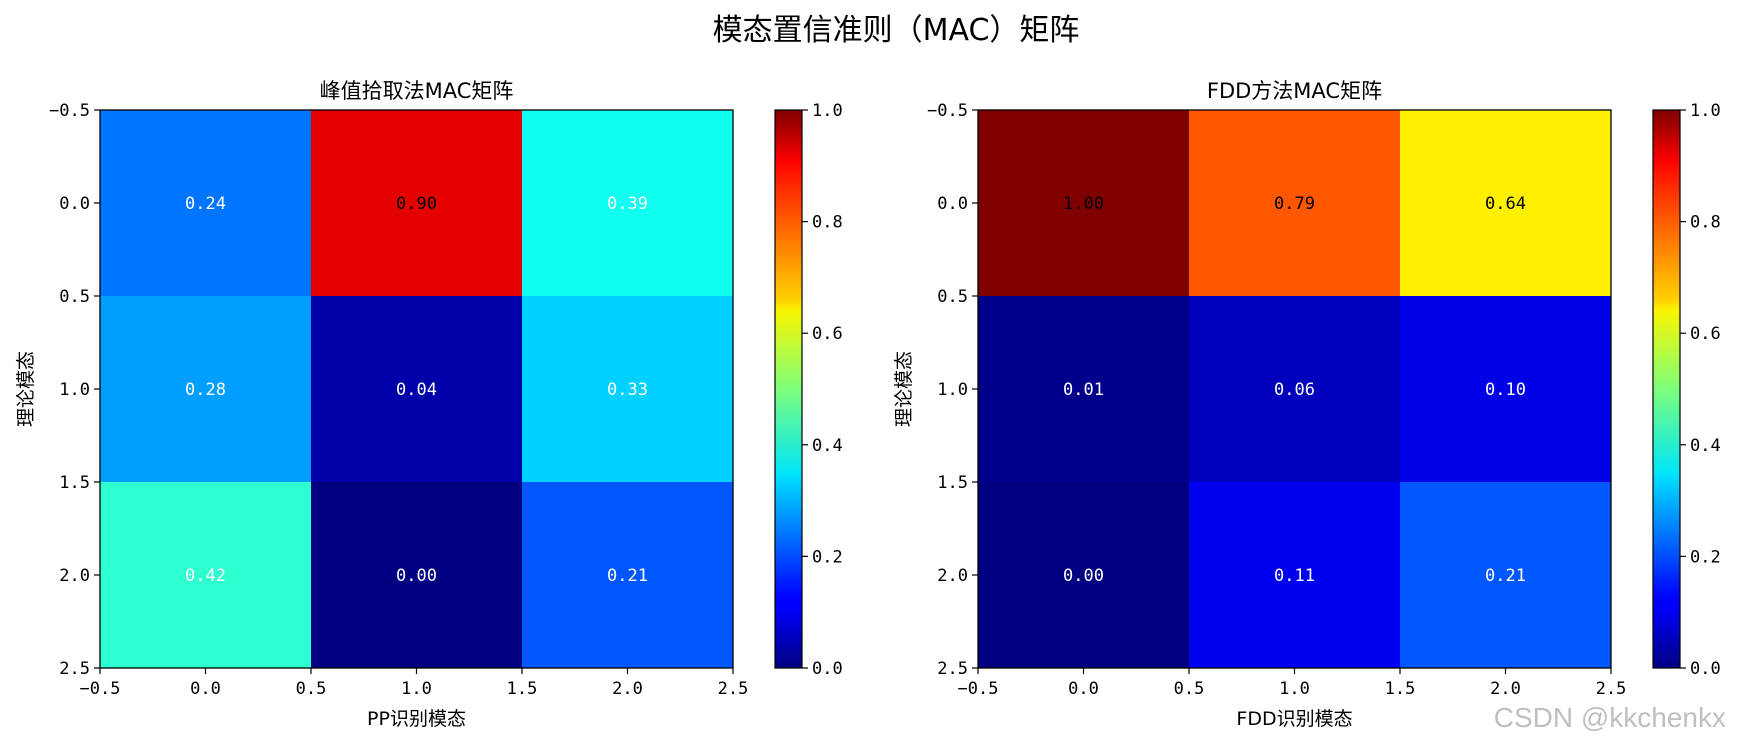 The height and width of the screenshot is (742, 1740). I want to click on x-axis-label: PP识别模态, so click(416, 719).